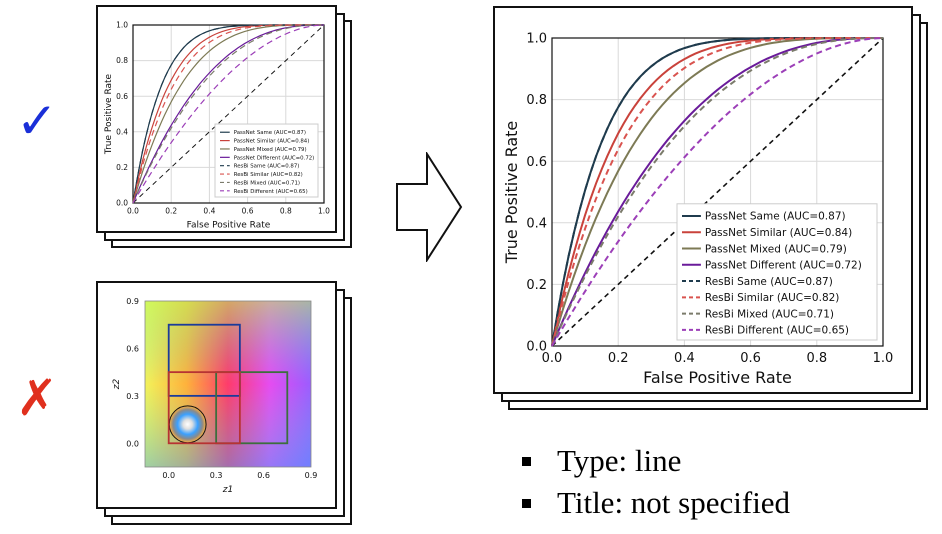 The width and height of the screenshot is (942, 534). Describe the element at coordinates (216, 475) in the screenshot. I see `x-tick-label: 0.3` at that location.